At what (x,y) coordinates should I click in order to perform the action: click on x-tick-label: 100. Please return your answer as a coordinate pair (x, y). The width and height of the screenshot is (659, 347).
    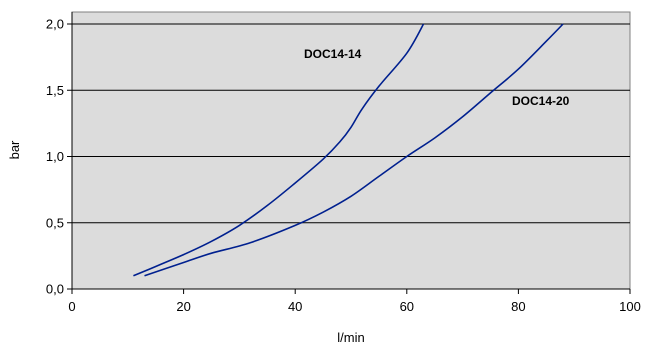
    Looking at the image, I should click on (630, 306).